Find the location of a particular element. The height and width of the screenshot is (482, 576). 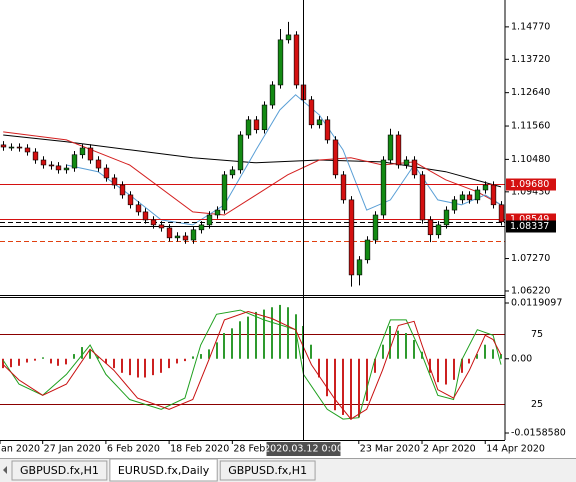

x-tick-label: 27 Jan 2020 is located at coordinates (72, 449).